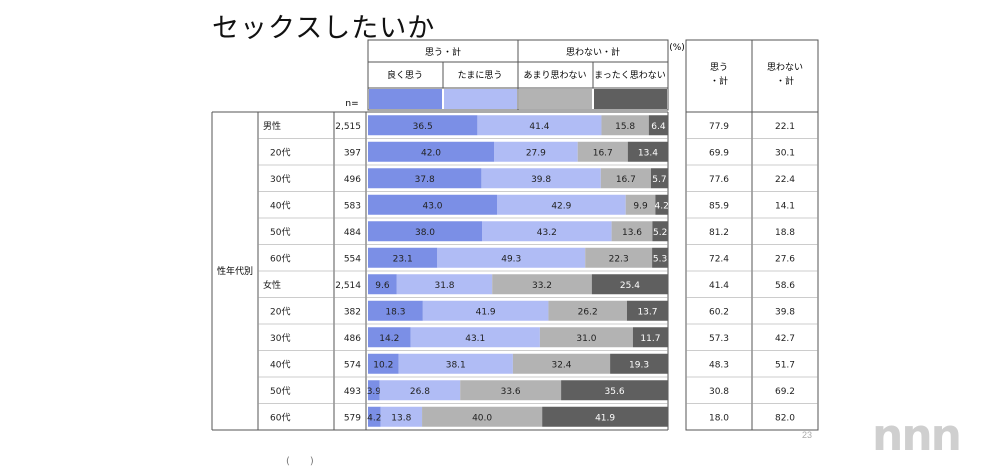 Image resolution: width=1000 pixels, height=467 pixels. I want to click on row-n: 496, so click(352, 180).